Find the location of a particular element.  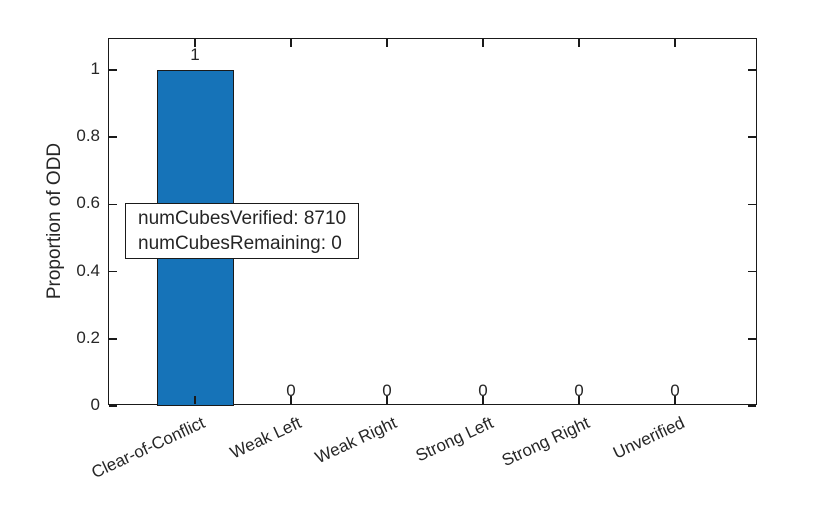

annotation-line: numCubesVerified: 8710 is located at coordinates (242, 218).